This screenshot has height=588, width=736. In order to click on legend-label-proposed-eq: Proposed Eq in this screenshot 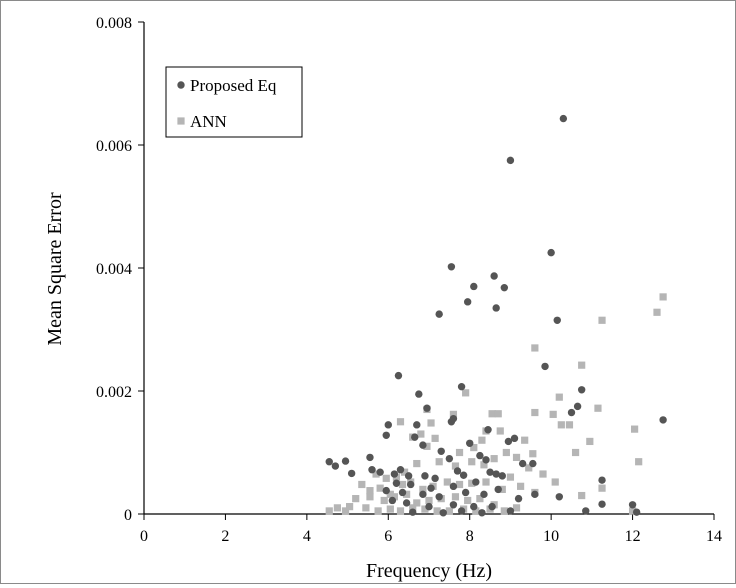, I will do `click(233, 85)`.